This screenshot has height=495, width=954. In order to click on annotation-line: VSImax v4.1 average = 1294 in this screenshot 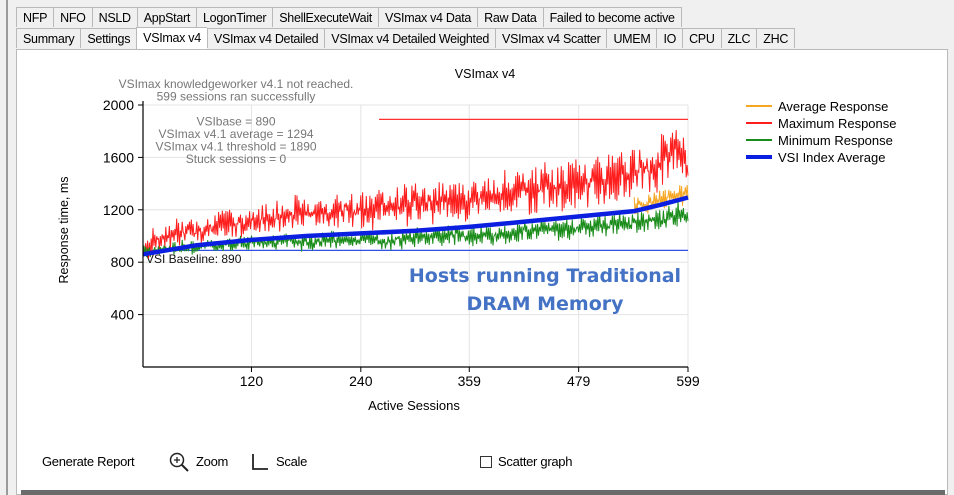, I will do `click(235, 134)`.